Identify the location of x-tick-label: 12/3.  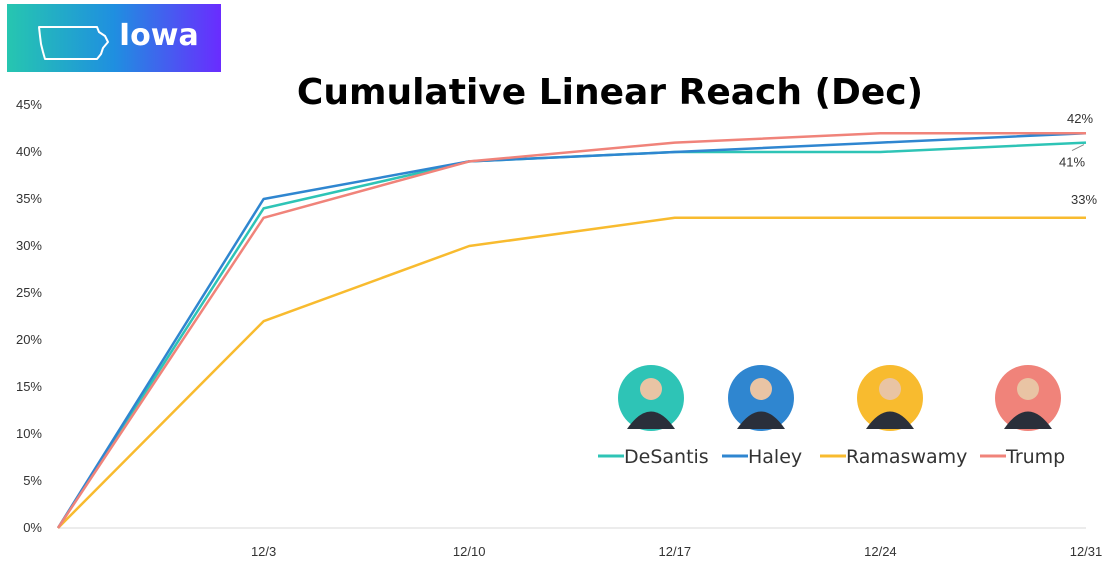
(263, 551).